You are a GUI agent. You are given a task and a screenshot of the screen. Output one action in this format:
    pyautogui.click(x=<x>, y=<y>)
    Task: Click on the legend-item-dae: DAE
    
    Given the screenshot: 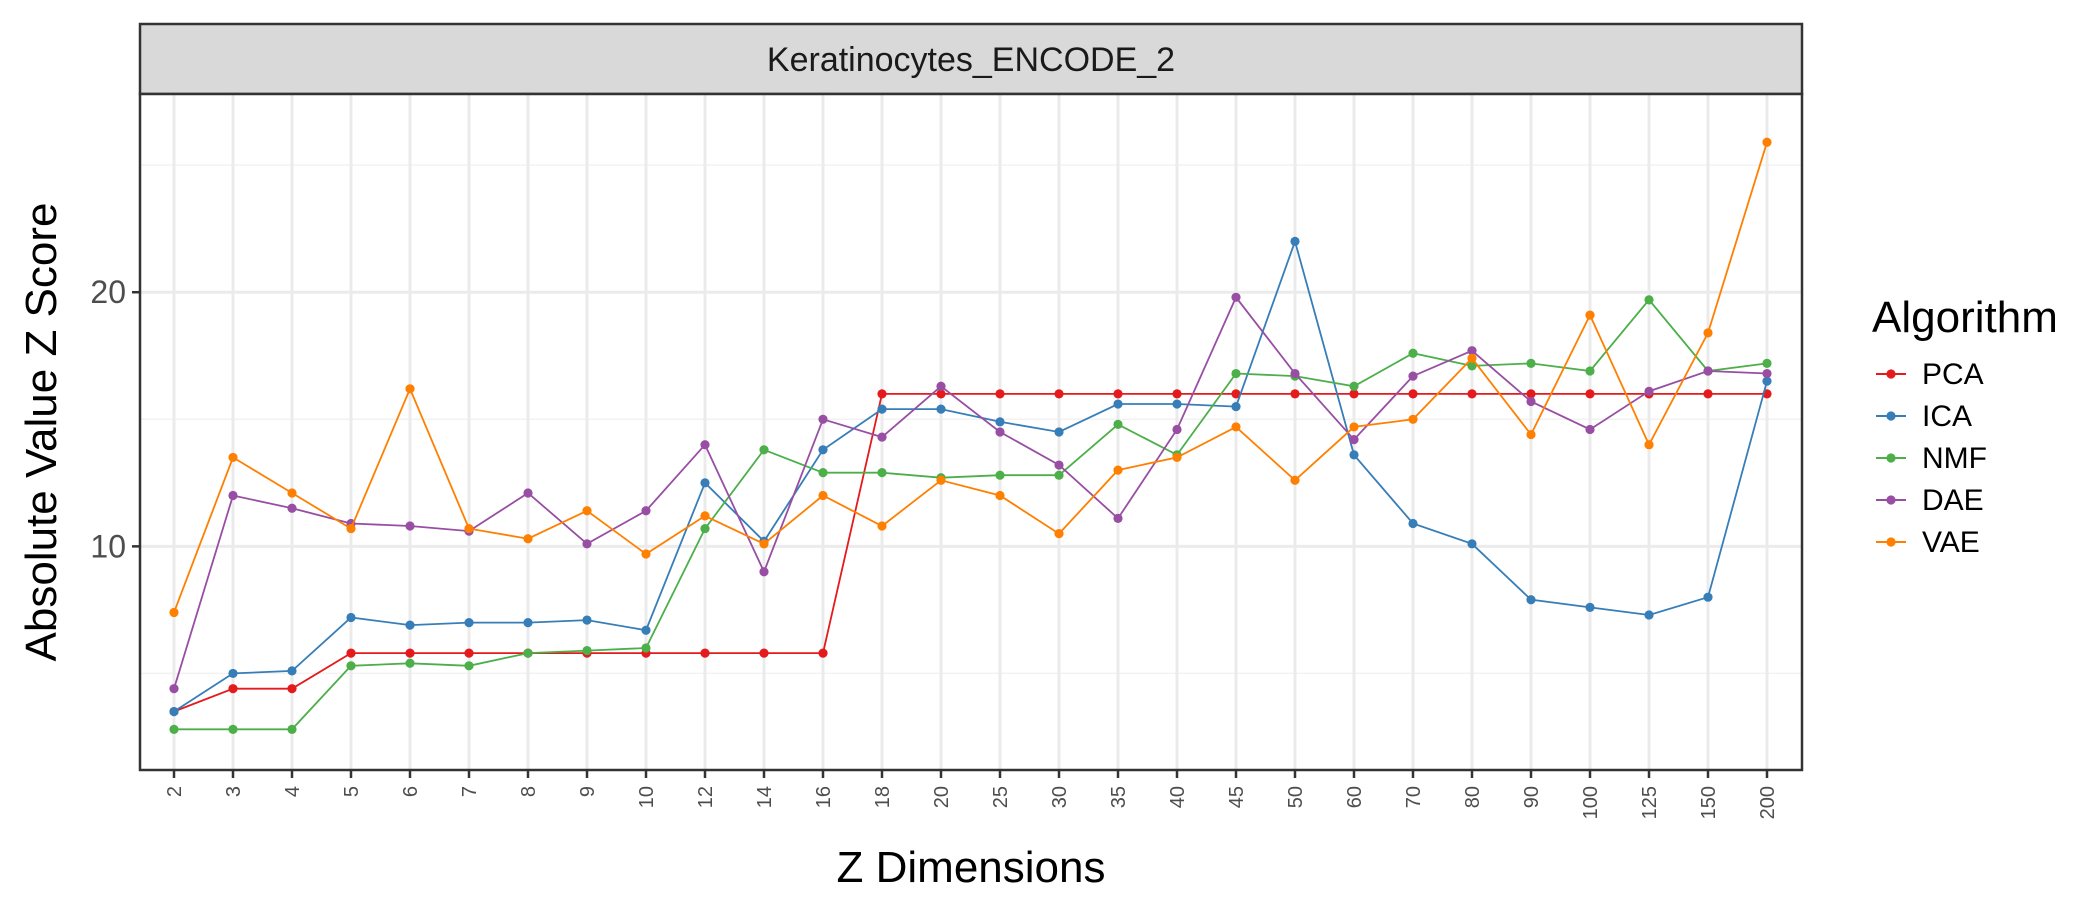 What is the action you would take?
    pyautogui.click(x=1930, y=500)
    